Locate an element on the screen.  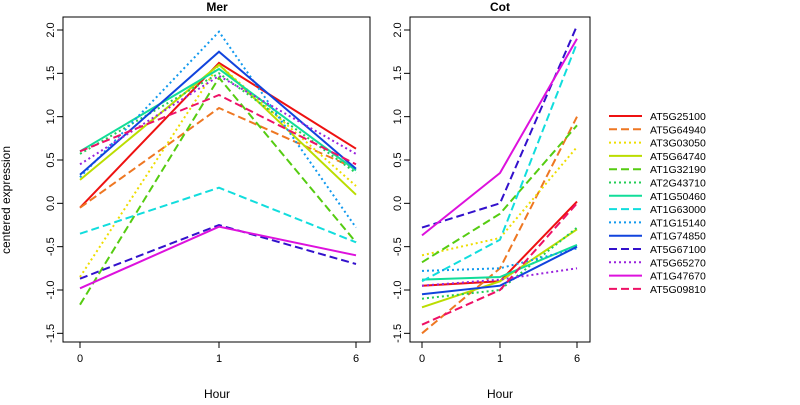
series-line-at1g47670-cot is located at coordinates (499, 137).